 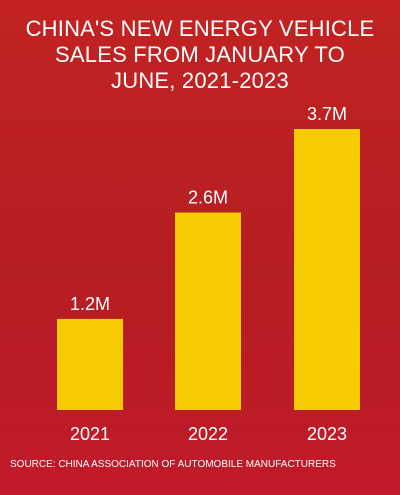 I want to click on x-tick-label-2022: 2022, so click(x=208, y=434).